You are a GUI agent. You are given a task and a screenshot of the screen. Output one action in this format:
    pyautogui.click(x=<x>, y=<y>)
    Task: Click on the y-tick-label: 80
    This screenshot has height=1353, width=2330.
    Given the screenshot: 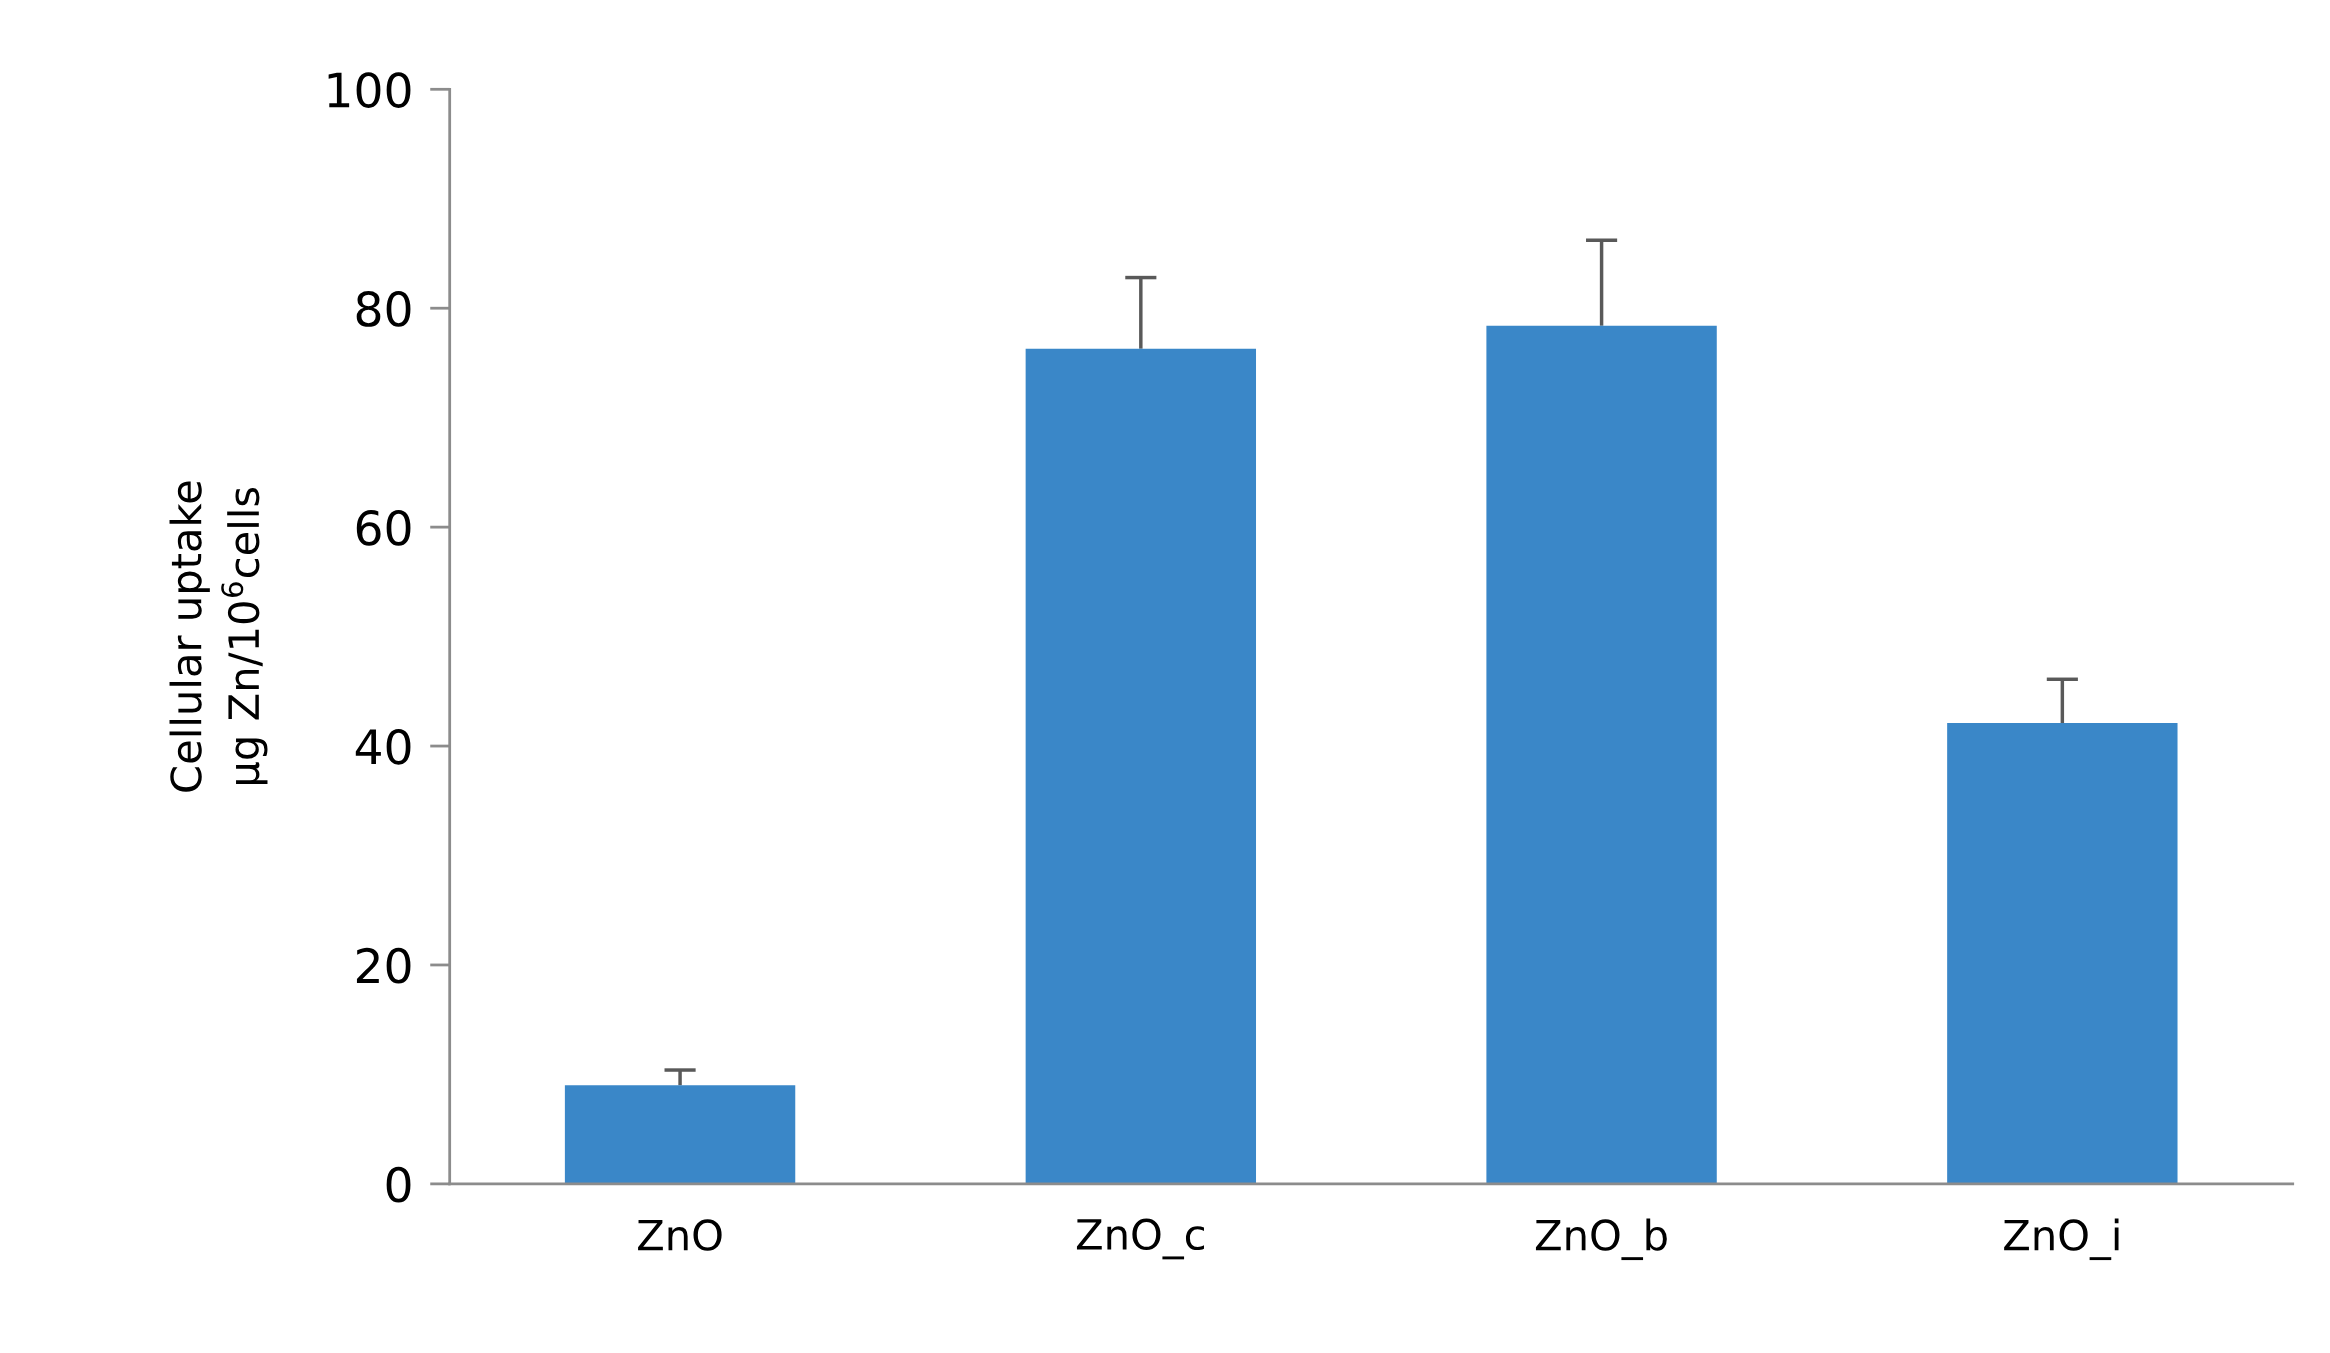 What is the action you would take?
    pyautogui.click(x=383, y=309)
    